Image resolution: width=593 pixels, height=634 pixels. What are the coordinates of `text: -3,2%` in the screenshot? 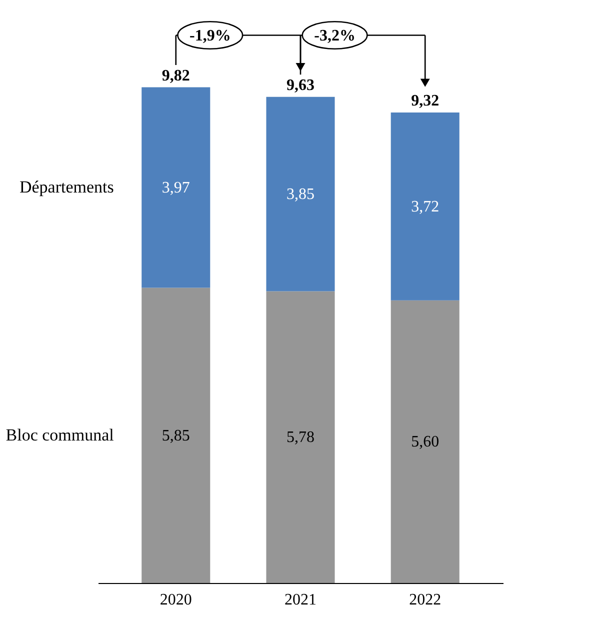 It's located at (335, 35).